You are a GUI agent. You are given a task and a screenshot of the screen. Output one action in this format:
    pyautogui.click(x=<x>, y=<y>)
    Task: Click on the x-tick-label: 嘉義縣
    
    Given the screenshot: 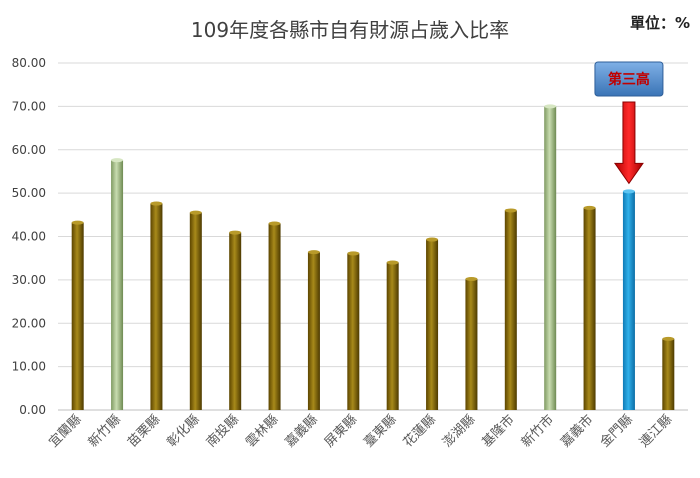 What is the action you would take?
    pyautogui.click(x=301, y=431)
    